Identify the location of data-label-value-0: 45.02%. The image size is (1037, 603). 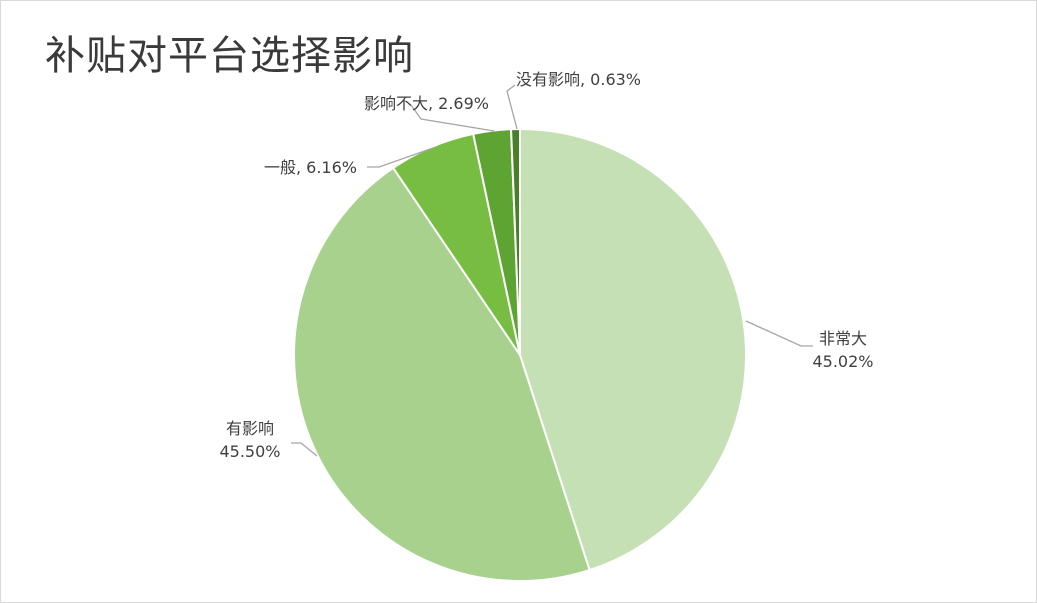
(842, 361).